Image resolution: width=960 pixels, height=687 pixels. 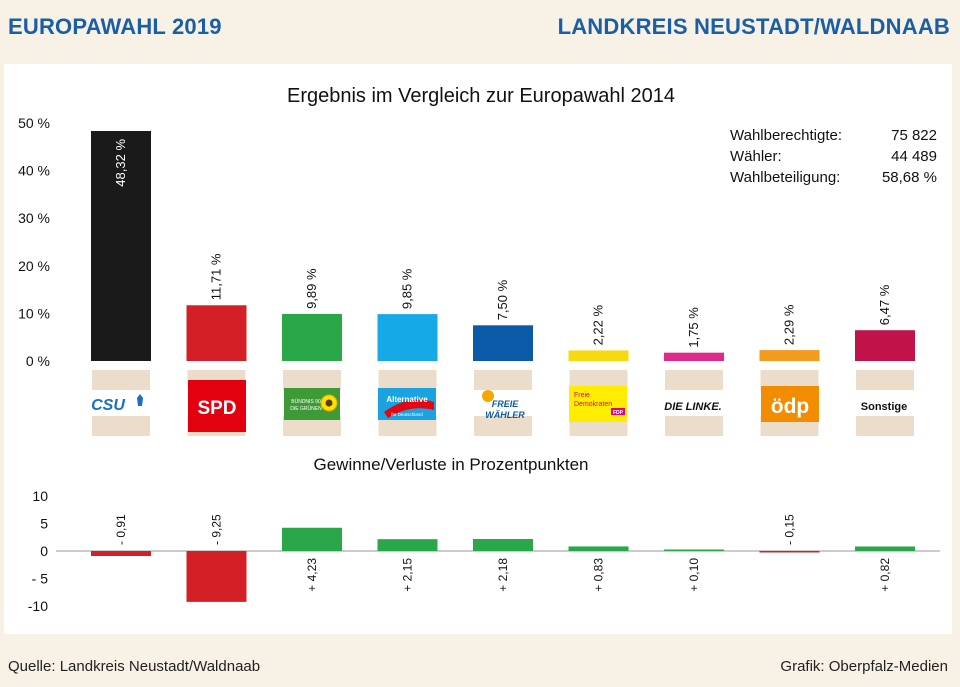 I want to click on fdp-logo: Freie Demokraten FDP, so click(x=598, y=404).